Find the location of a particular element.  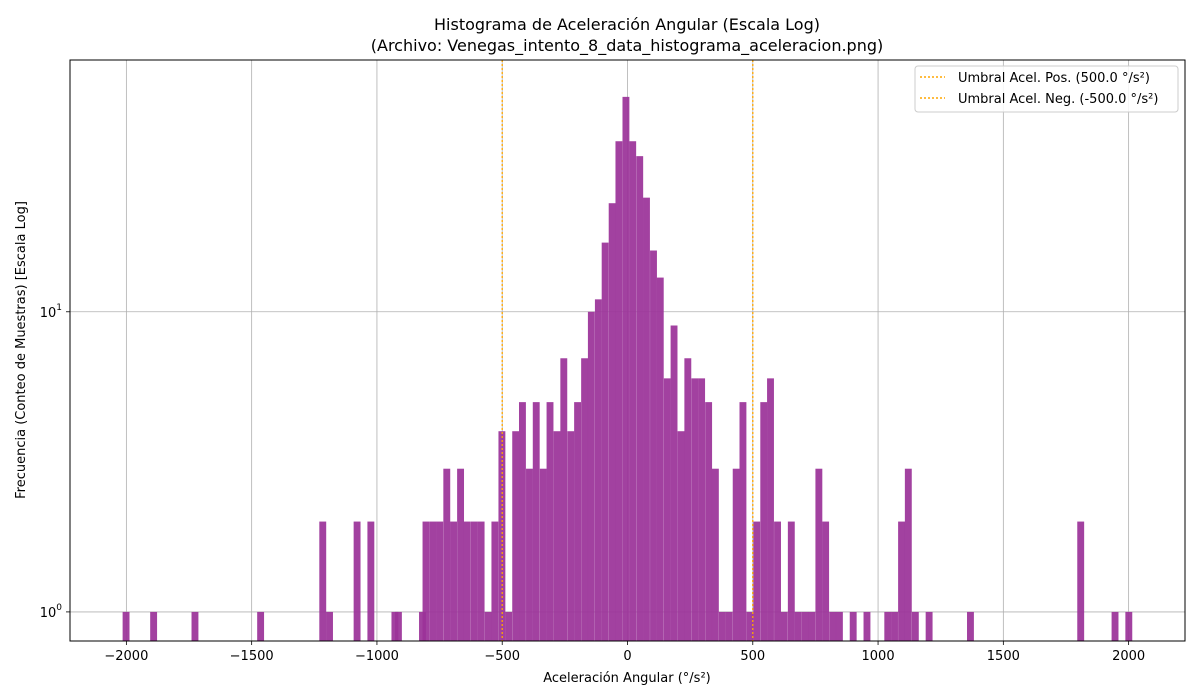

legend-label-negative: Umbral Acel. Neg. (-500.0 °/s²) is located at coordinates (1058, 99).